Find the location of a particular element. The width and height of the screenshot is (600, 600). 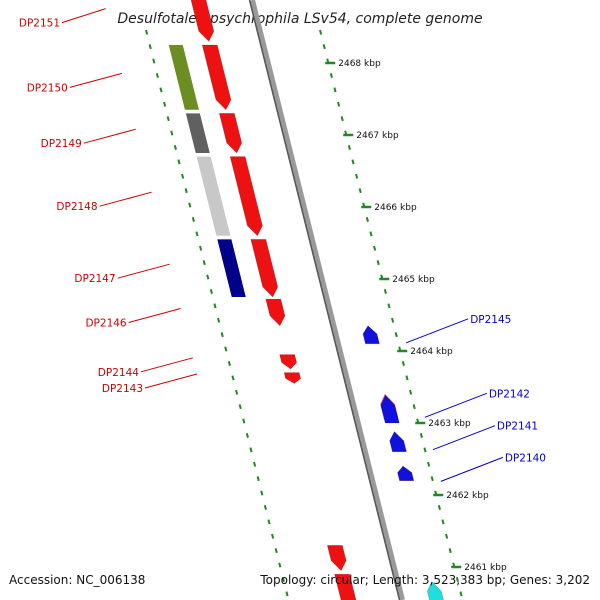

gene-dp2140 is located at coordinates (406, 473).